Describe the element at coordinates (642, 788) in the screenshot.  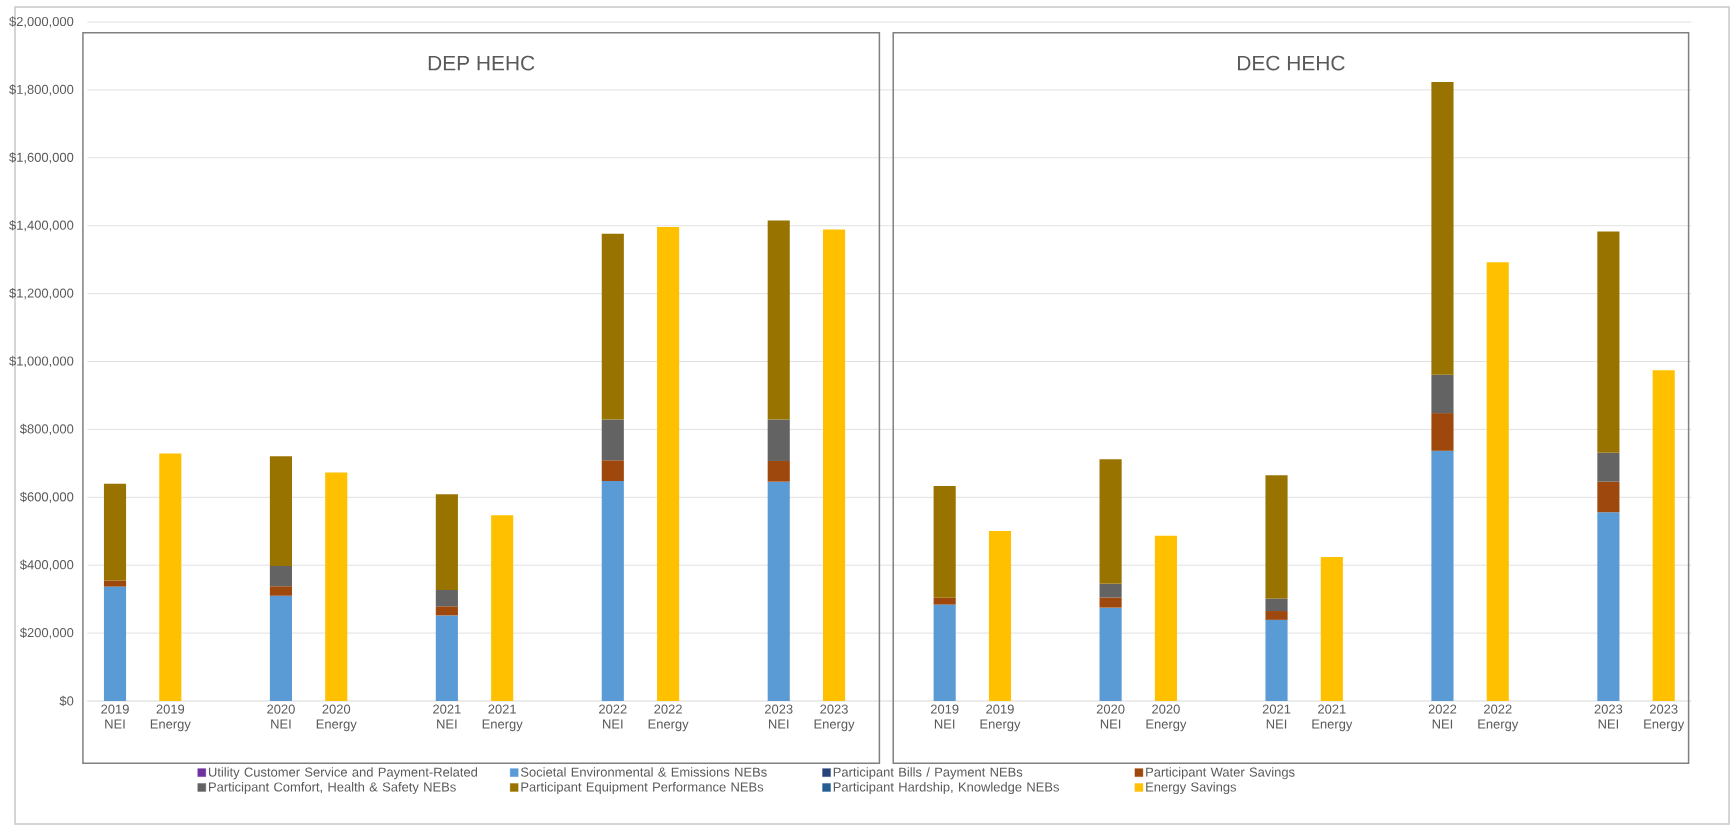
I see `legend-label: Participant Equipment Performance NEBs` at that location.